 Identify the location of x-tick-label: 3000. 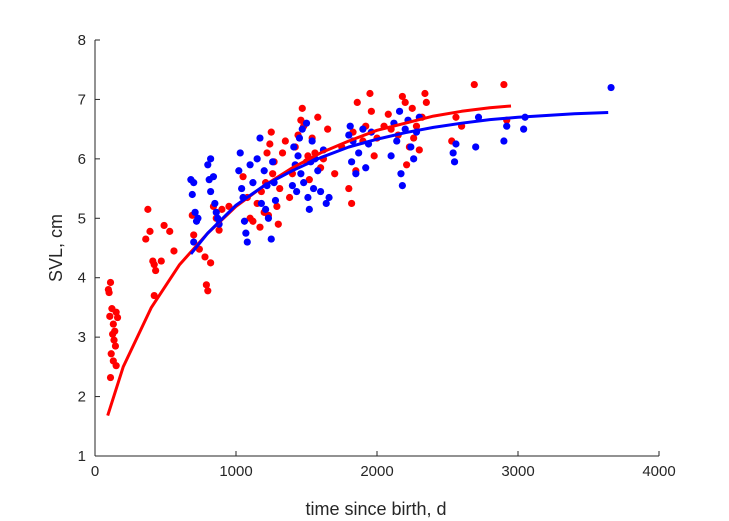
(517, 471).